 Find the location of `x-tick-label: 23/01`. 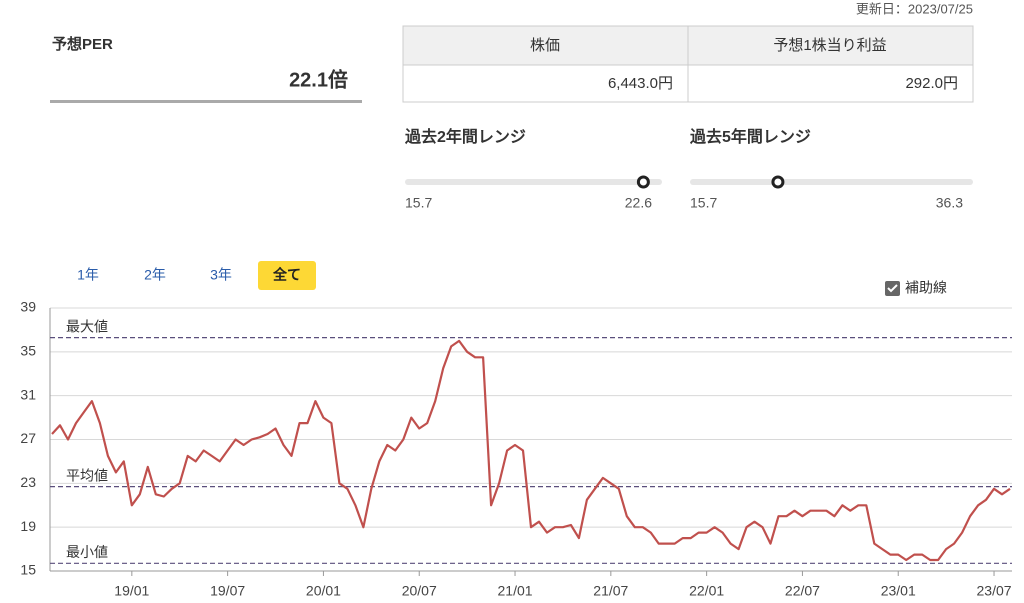

x-tick-label: 23/01 is located at coordinates (898, 591).